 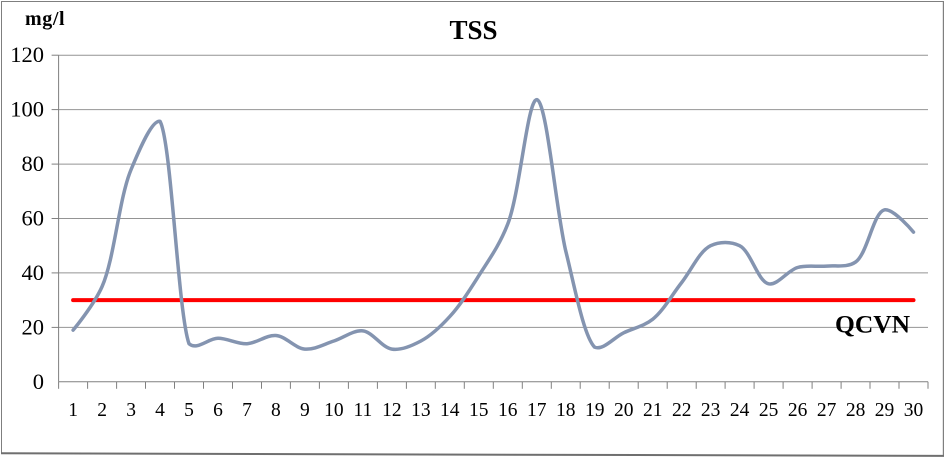 What do you see at coordinates (334, 410) in the screenshot?
I see `svg-text: 10` at bounding box center [334, 410].